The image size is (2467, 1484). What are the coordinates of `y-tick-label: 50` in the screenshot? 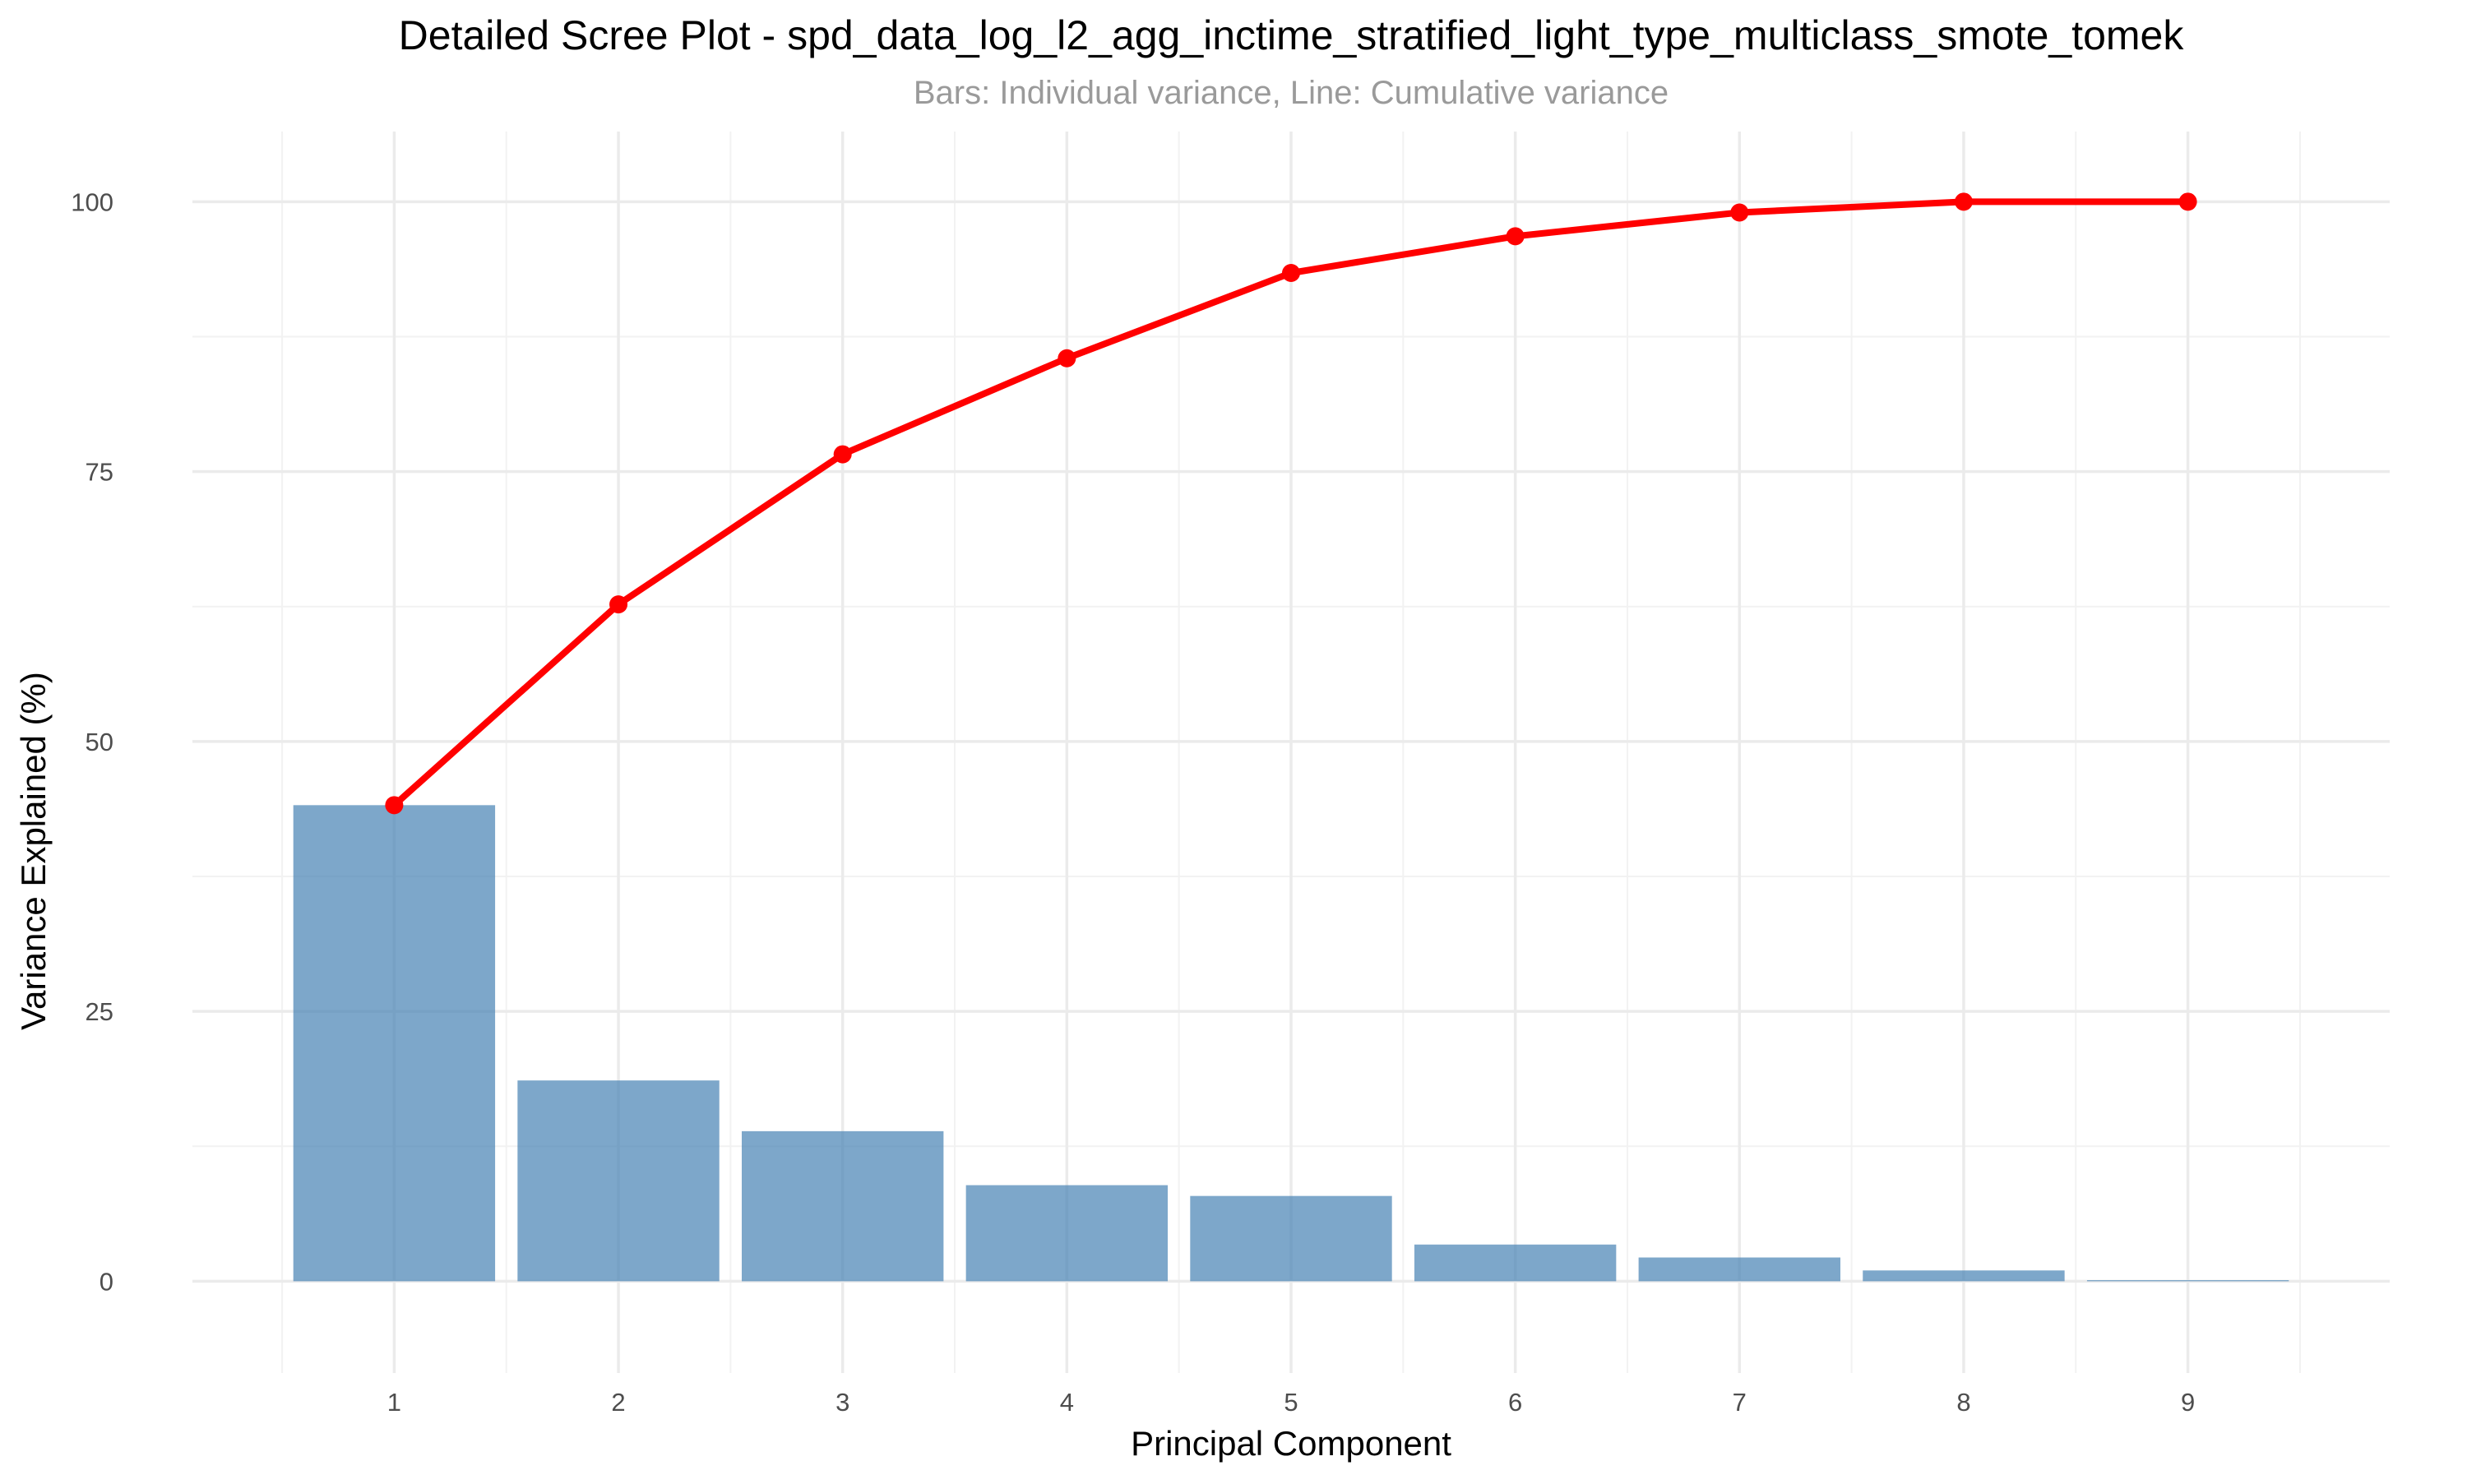 It's located at (100, 742).